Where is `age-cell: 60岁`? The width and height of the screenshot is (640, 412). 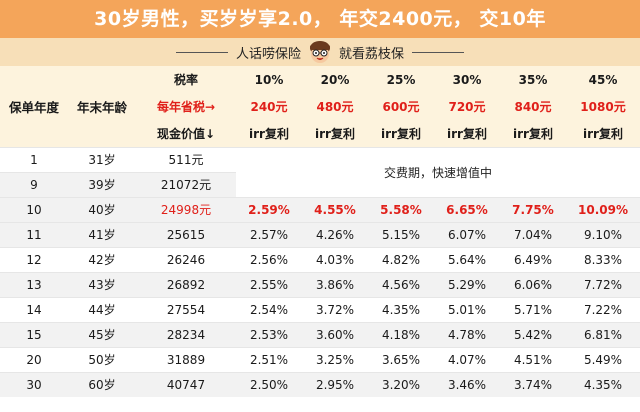 age-cell: 60岁 is located at coordinates (102, 384).